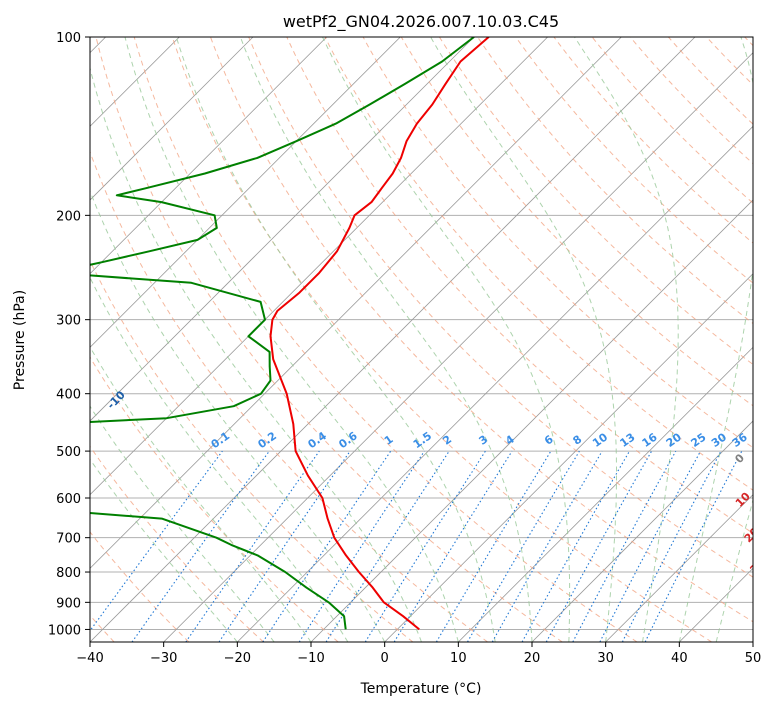 This screenshot has width=775, height=708. I want to click on chart-title: wetPf2_GN04.2026.007.10.03.C45, so click(421, 22).